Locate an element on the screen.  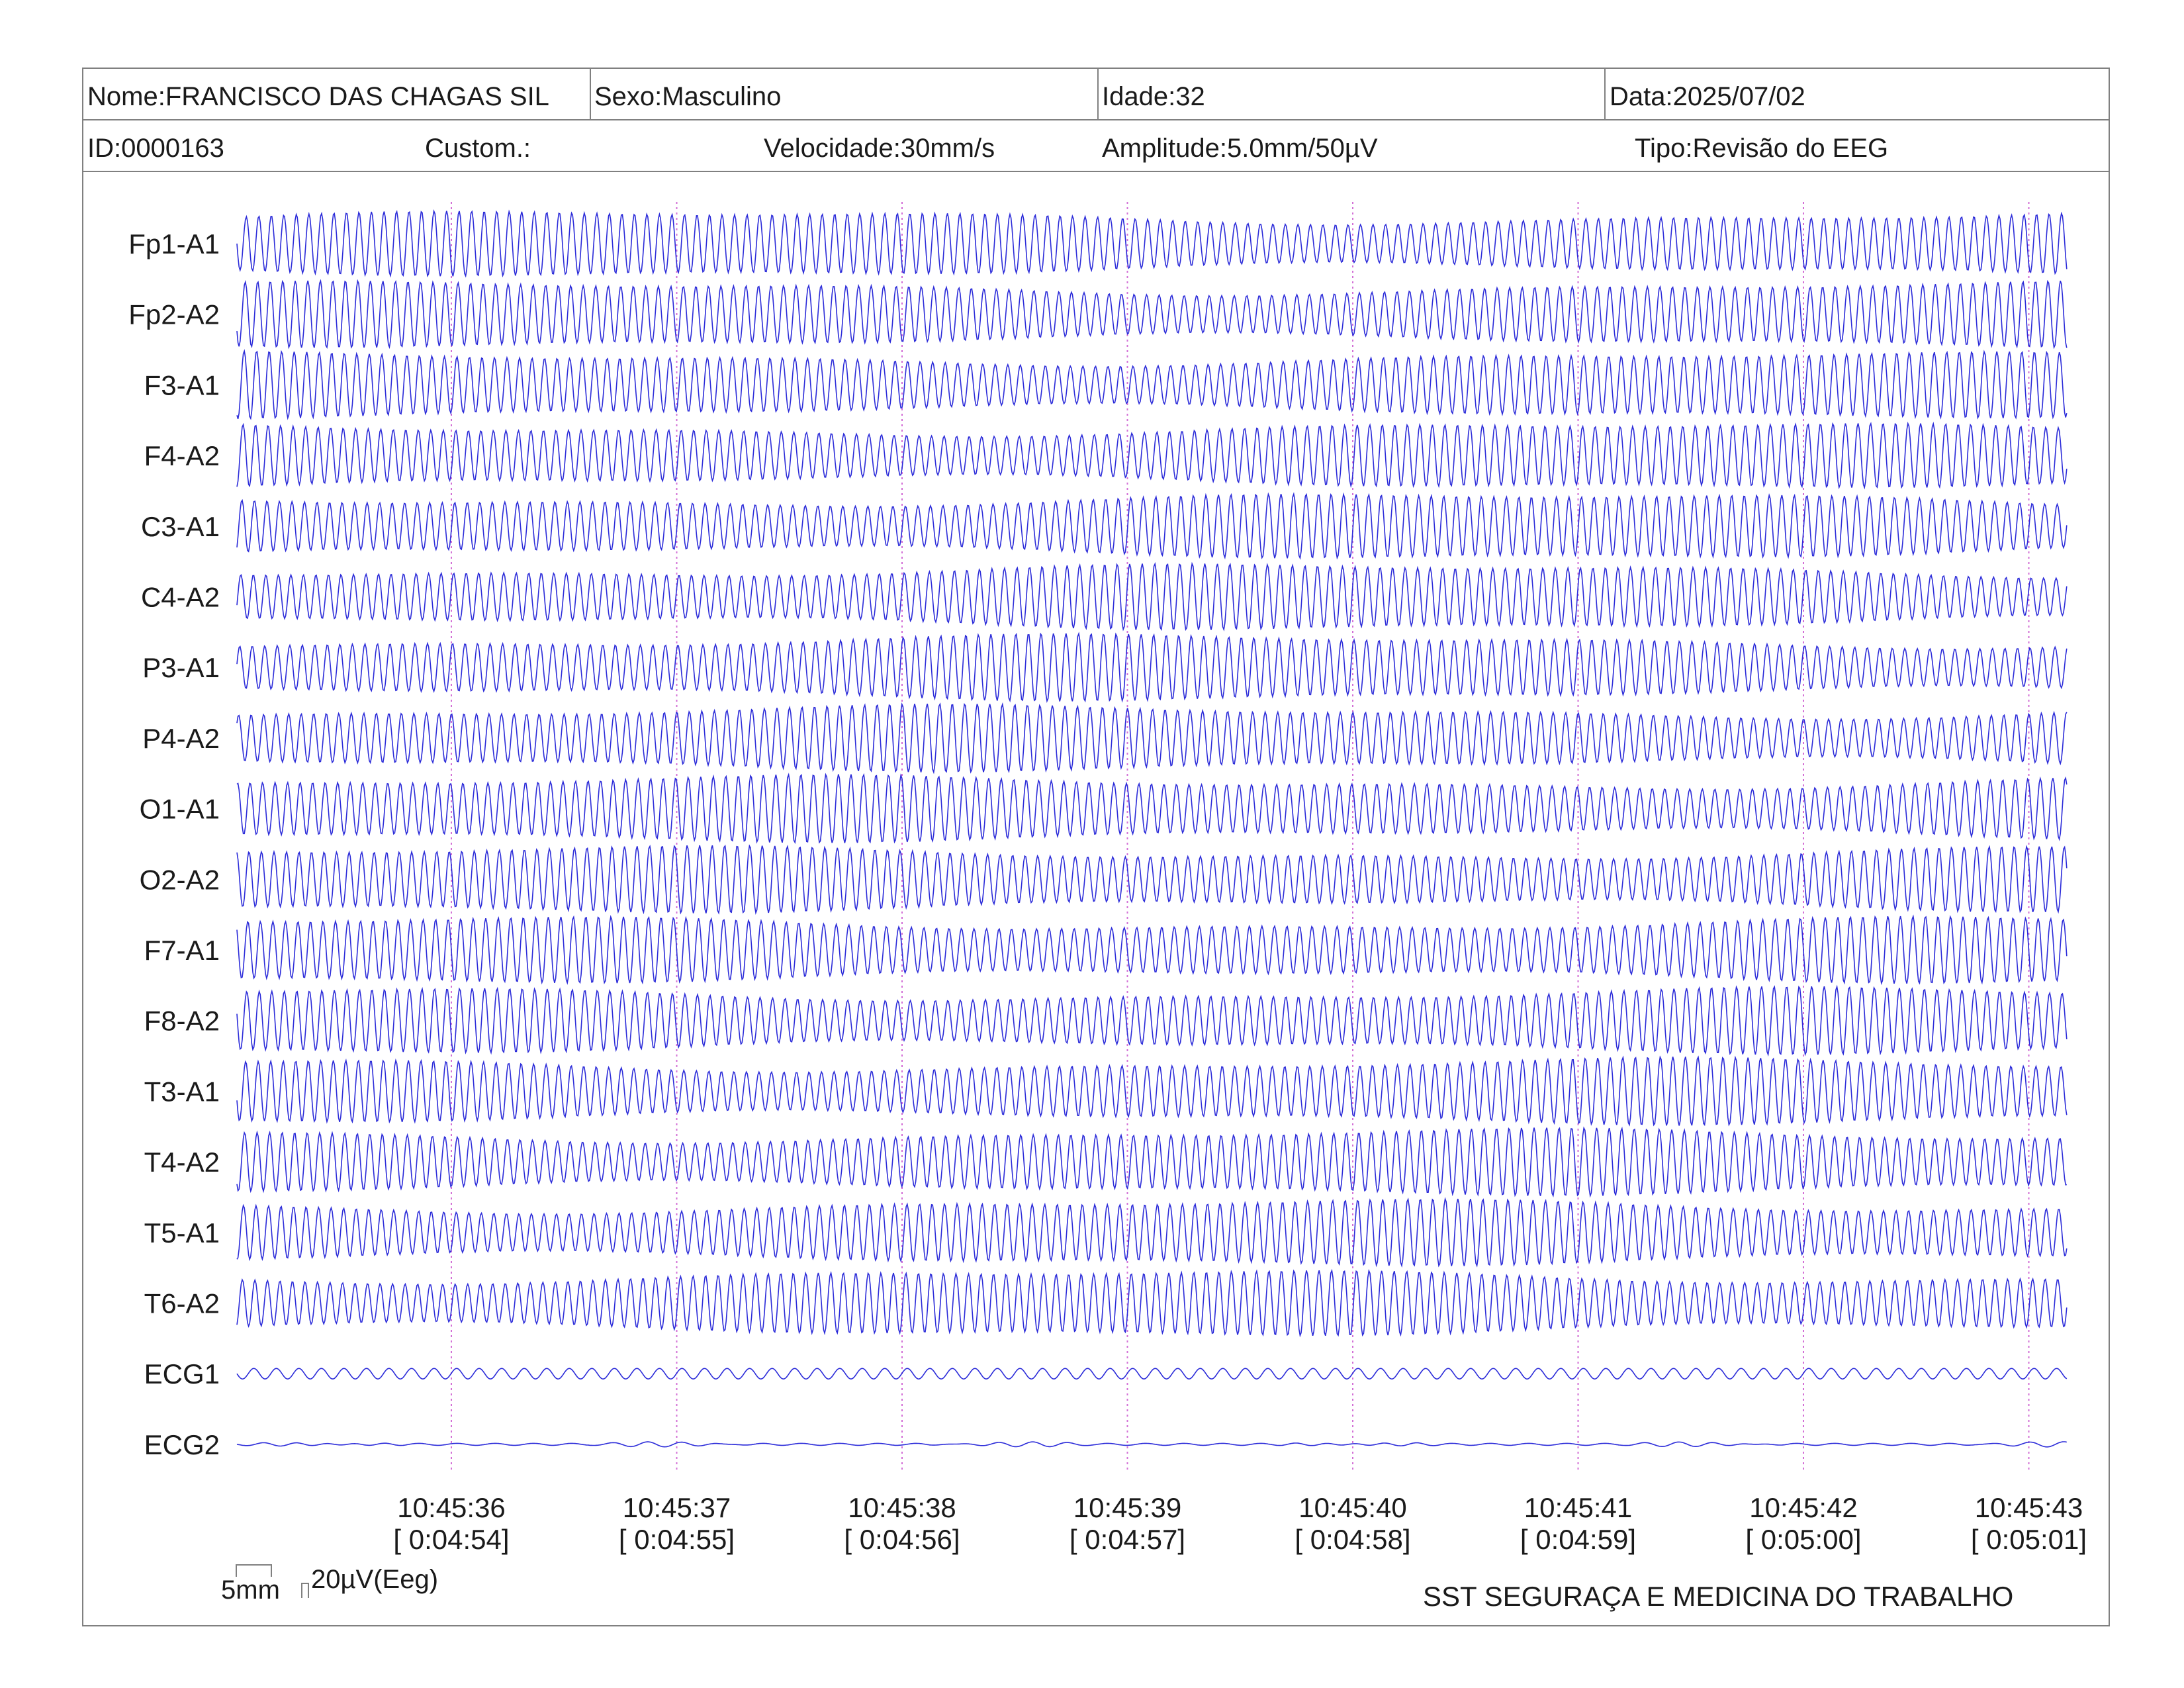
trace-t4-a2 is located at coordinates (1151, 1162).